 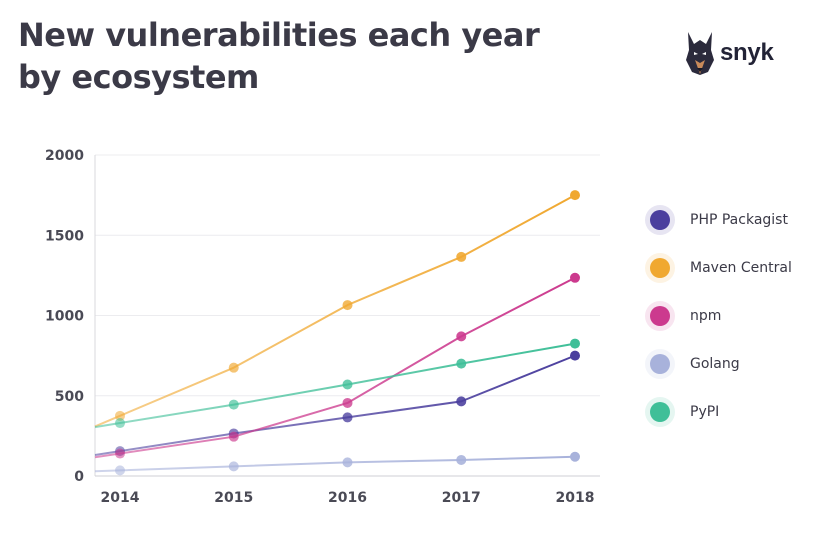 I want to click on legend-item: Golang, so click(x=721, y=364).